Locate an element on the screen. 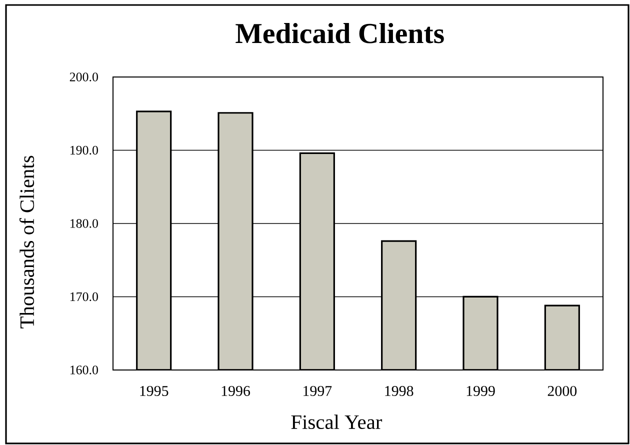  chart-title: Medicaid Clients is located at coordinates (340, 33).